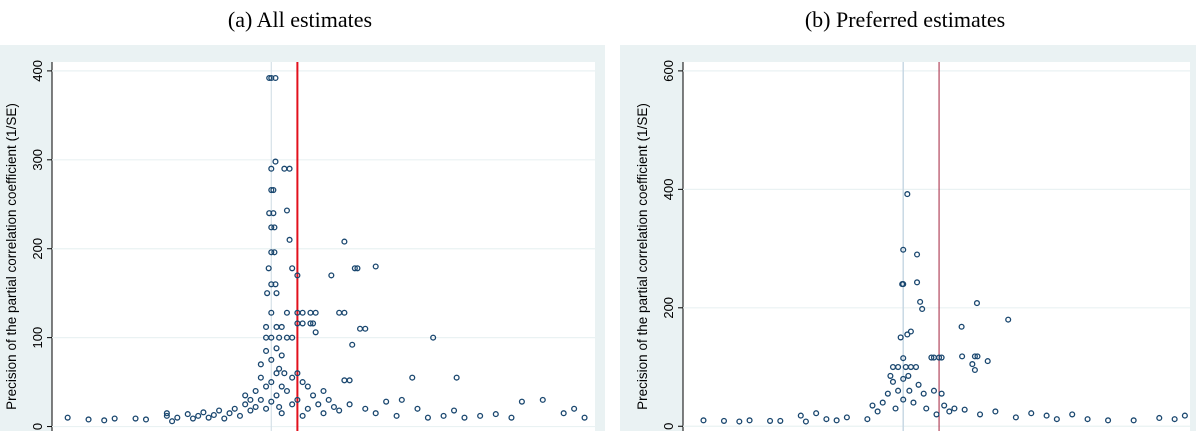 This screenshot has width=1196, height=431. Describe the element at coordinates (905, 19) in the screenshot. I see `chart-title: (b) Preferred estimates` at that location.